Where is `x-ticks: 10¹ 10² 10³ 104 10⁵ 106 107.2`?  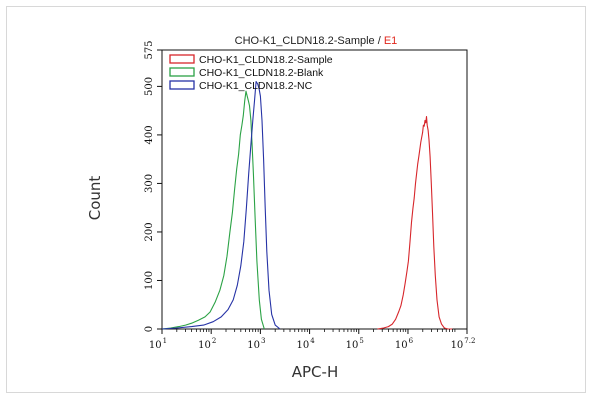 x-ticks: 10¹ 10² 10³ 104 10⁵ 106 107.2 is located at coordinates (312, 340).